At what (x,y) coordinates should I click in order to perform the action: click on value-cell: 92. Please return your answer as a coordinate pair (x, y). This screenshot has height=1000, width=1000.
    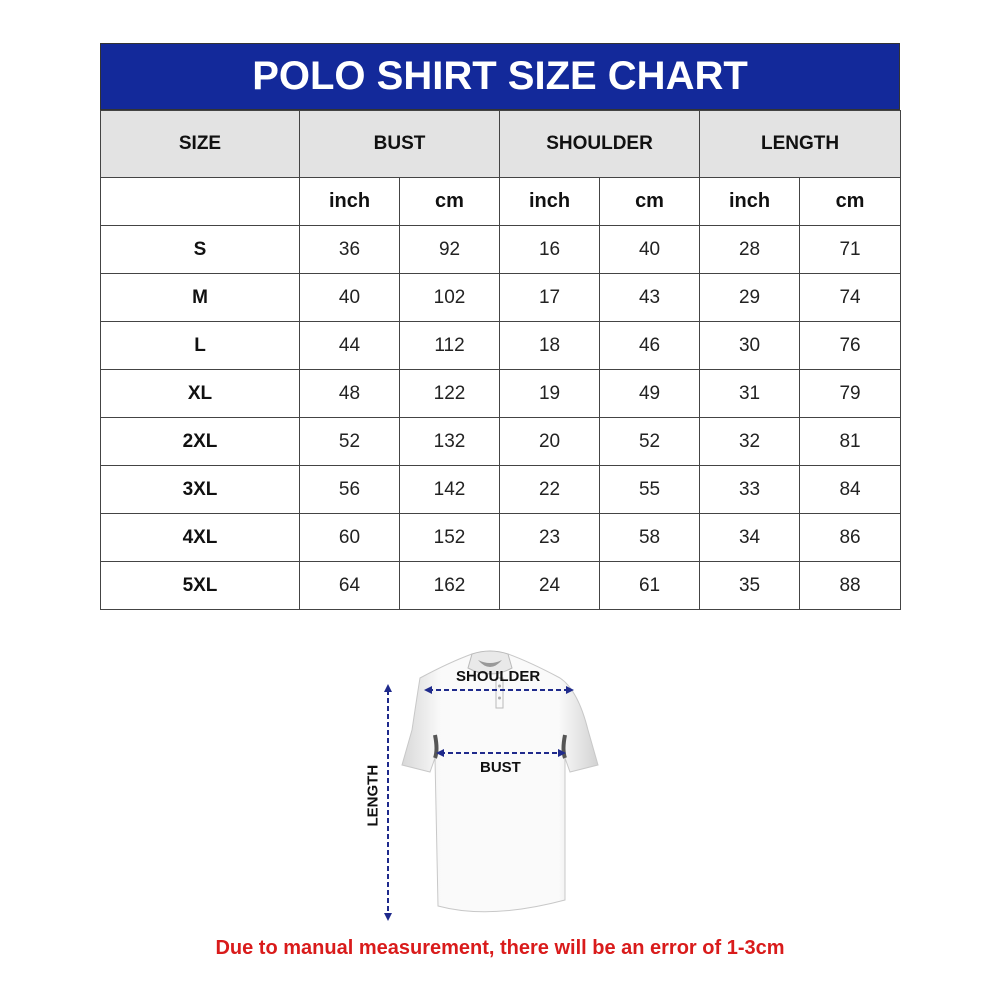
    Looking at the image, I should click on (449, 249).